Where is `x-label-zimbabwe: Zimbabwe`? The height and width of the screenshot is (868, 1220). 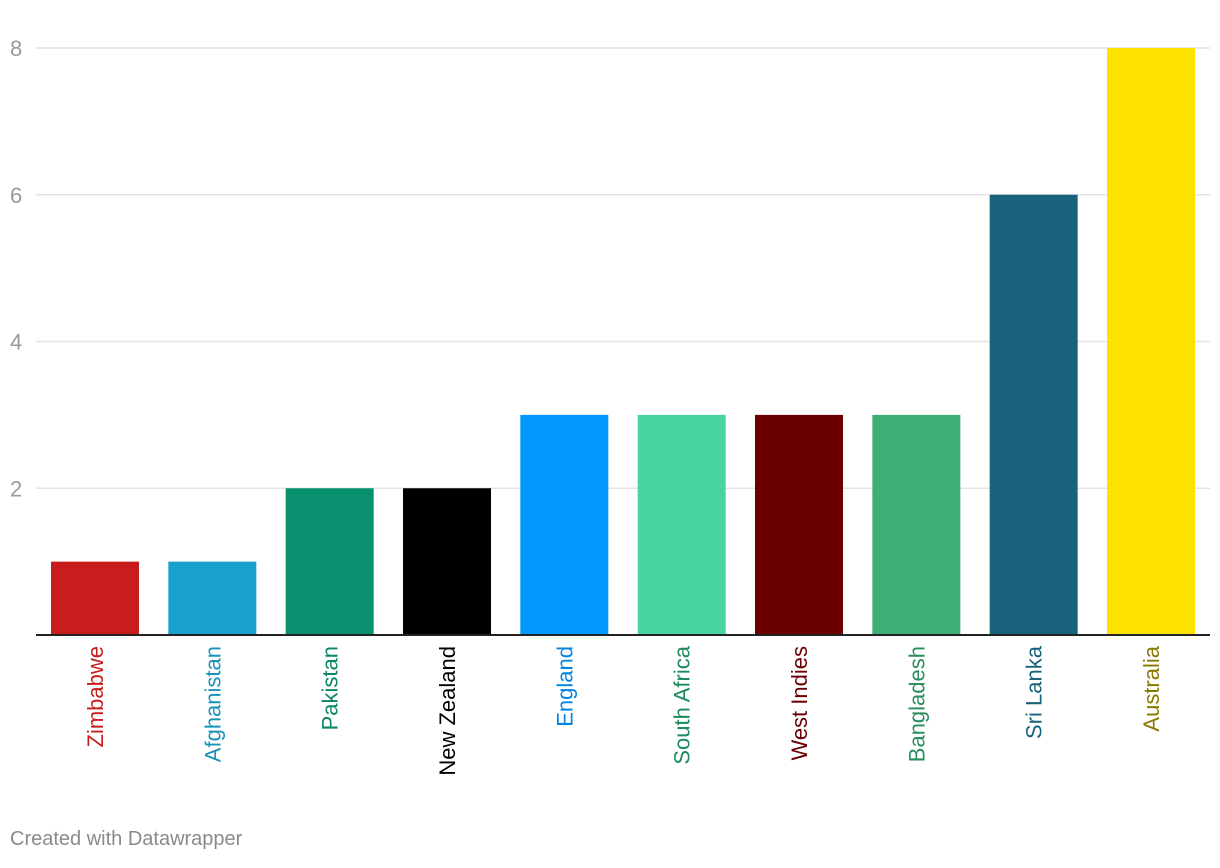 x-label-zimbabwe: Zimbabwe is located at coordinates (95, 696).